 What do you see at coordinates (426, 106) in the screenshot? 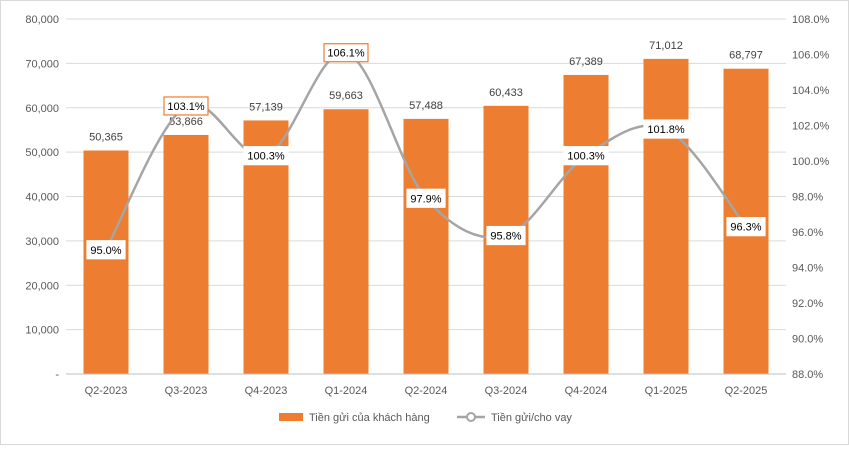
I see `bar-value-label: 57,488` at bounding box center [426, 106].